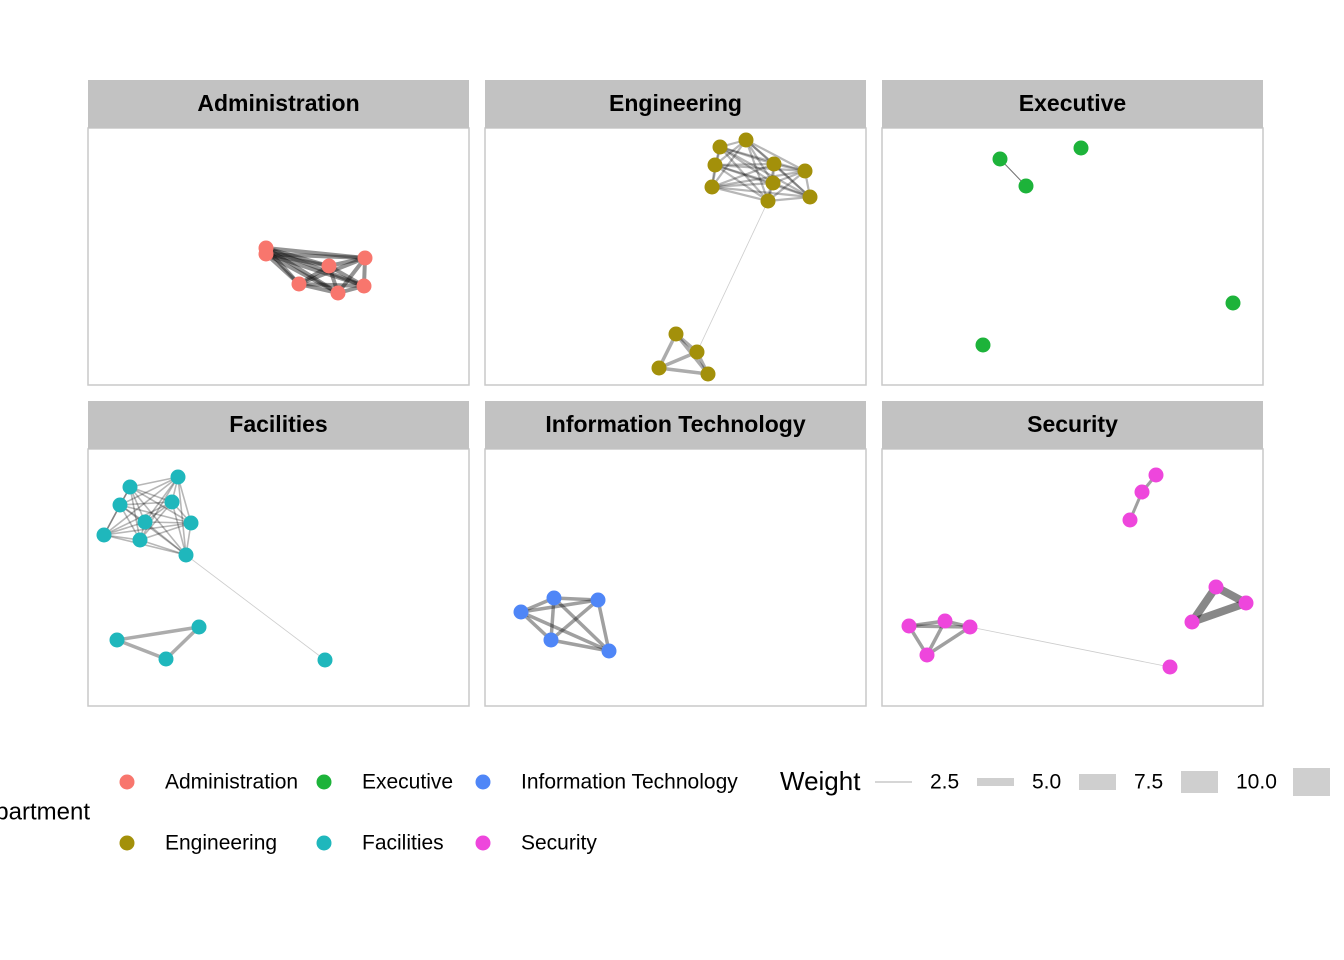 This screenshot has height=960, width=1344. I want to click on legend-label: Security, so click(559, 843).